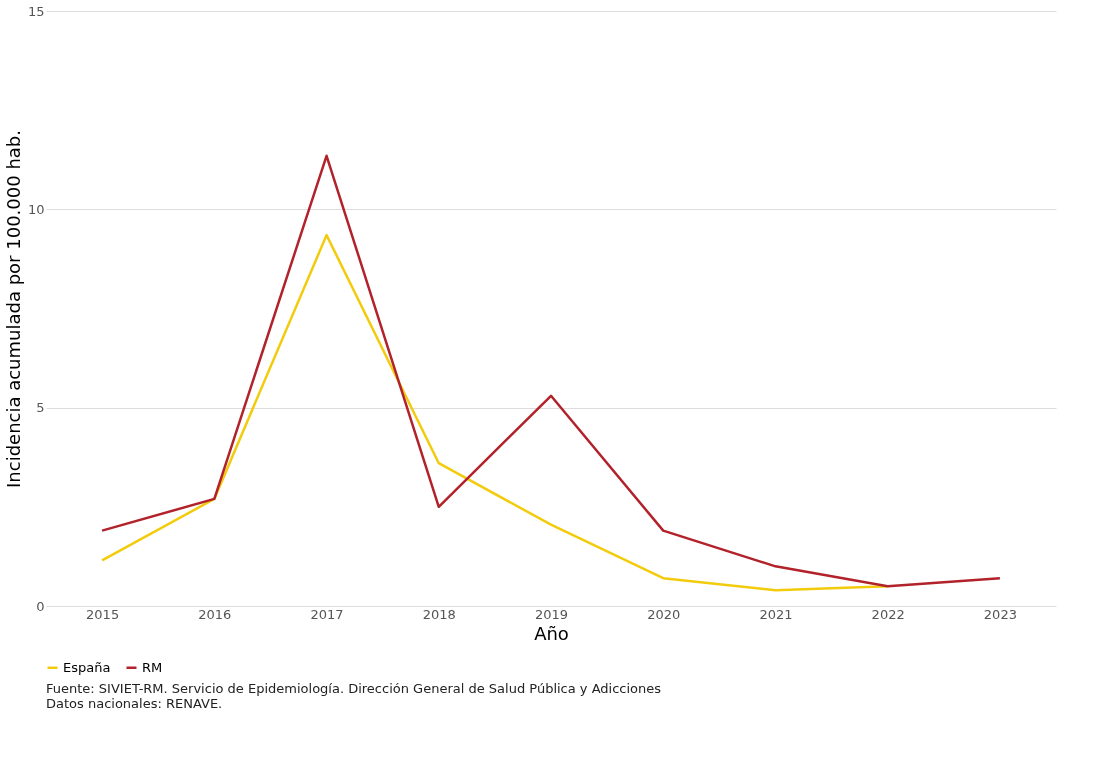  I want to click on x-tick-label: 2020, so click(664, 614).